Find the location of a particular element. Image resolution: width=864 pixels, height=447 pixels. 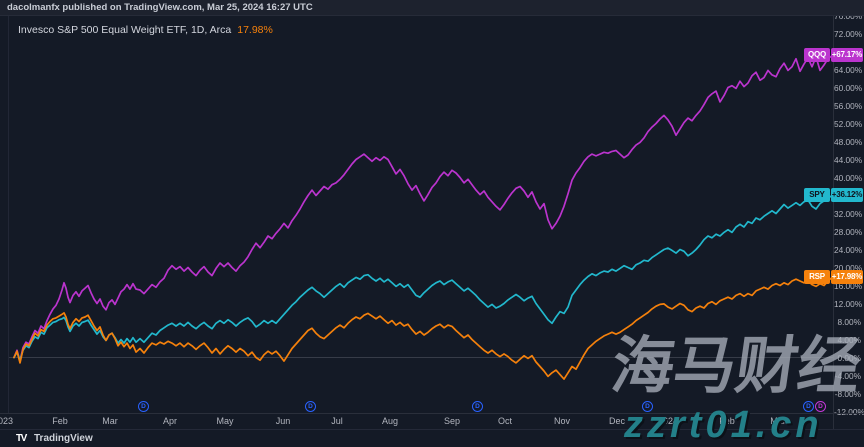

tradingview-logo-icon: TV is located at coordinates (21, 438).